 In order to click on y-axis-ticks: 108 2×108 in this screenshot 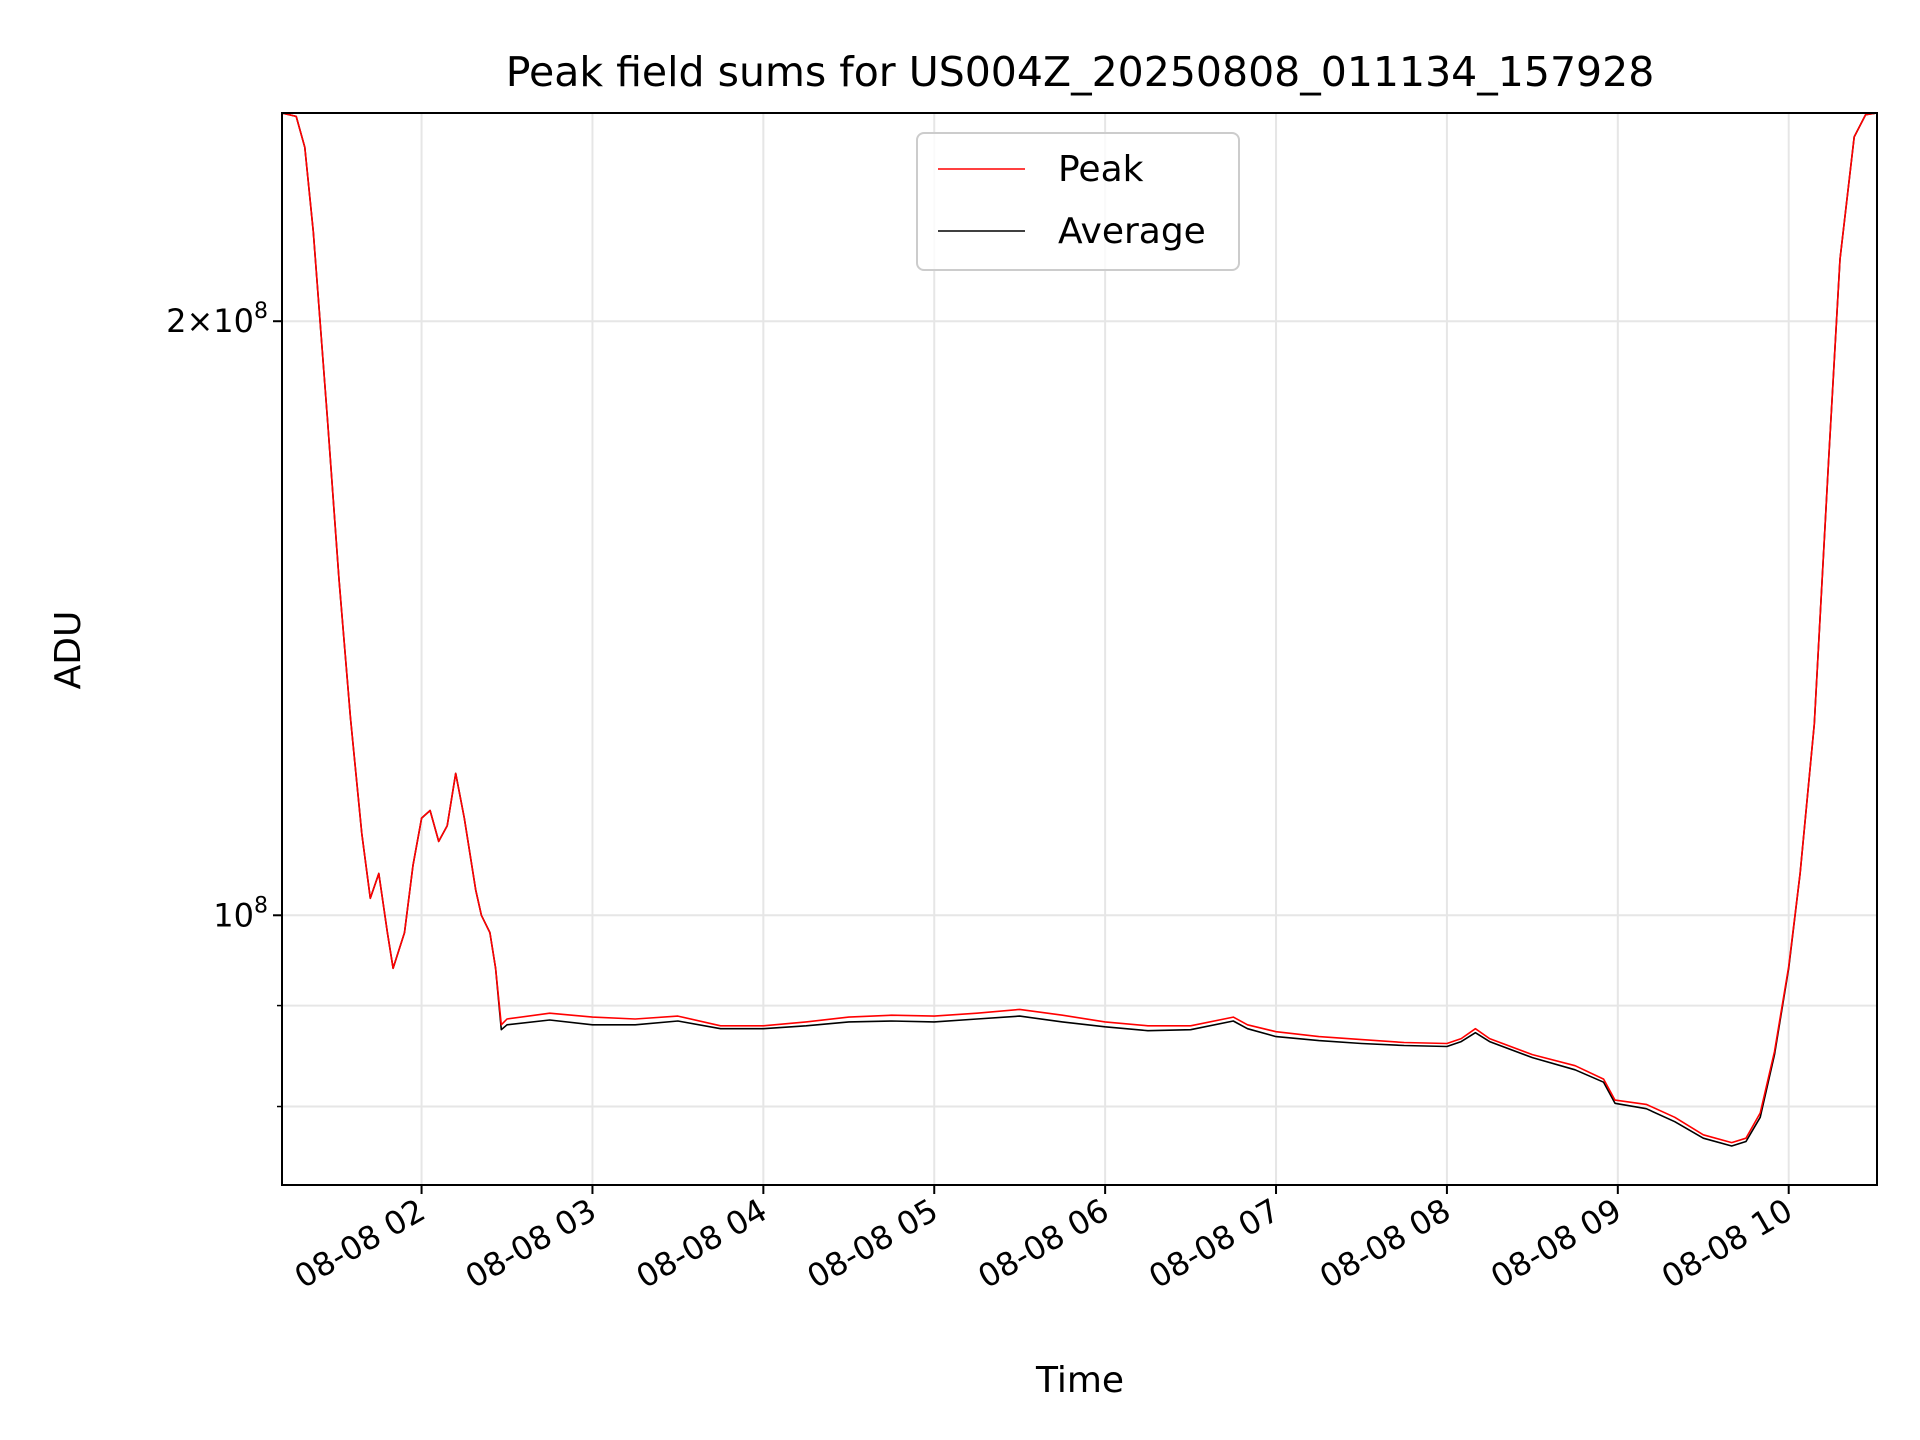, I will do `click(224, 703)`.